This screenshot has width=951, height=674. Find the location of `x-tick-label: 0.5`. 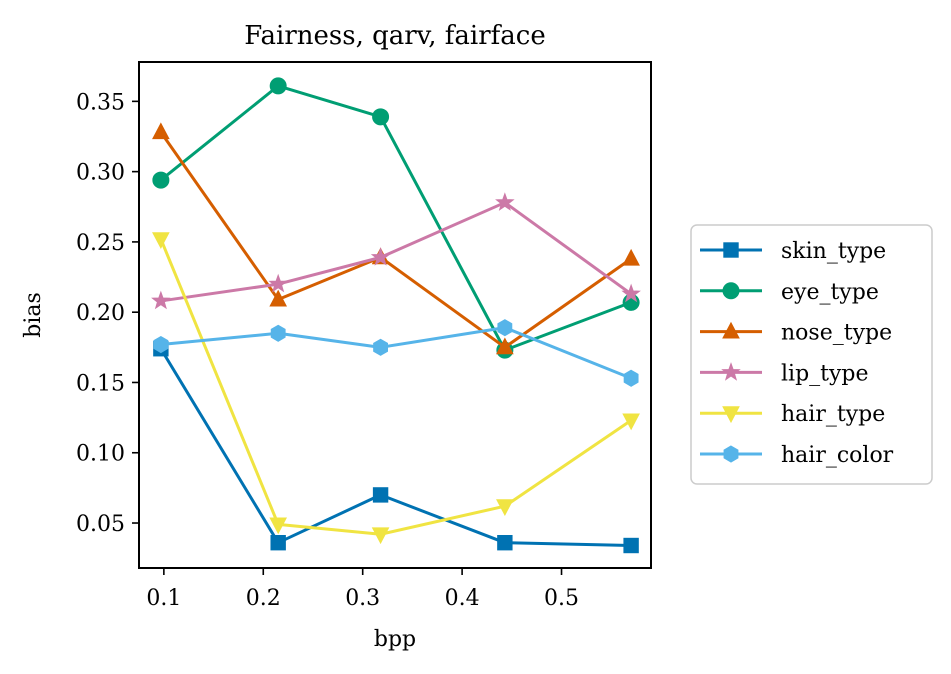

x-tick-label: 0.5 is located at coordinates (561, 598).